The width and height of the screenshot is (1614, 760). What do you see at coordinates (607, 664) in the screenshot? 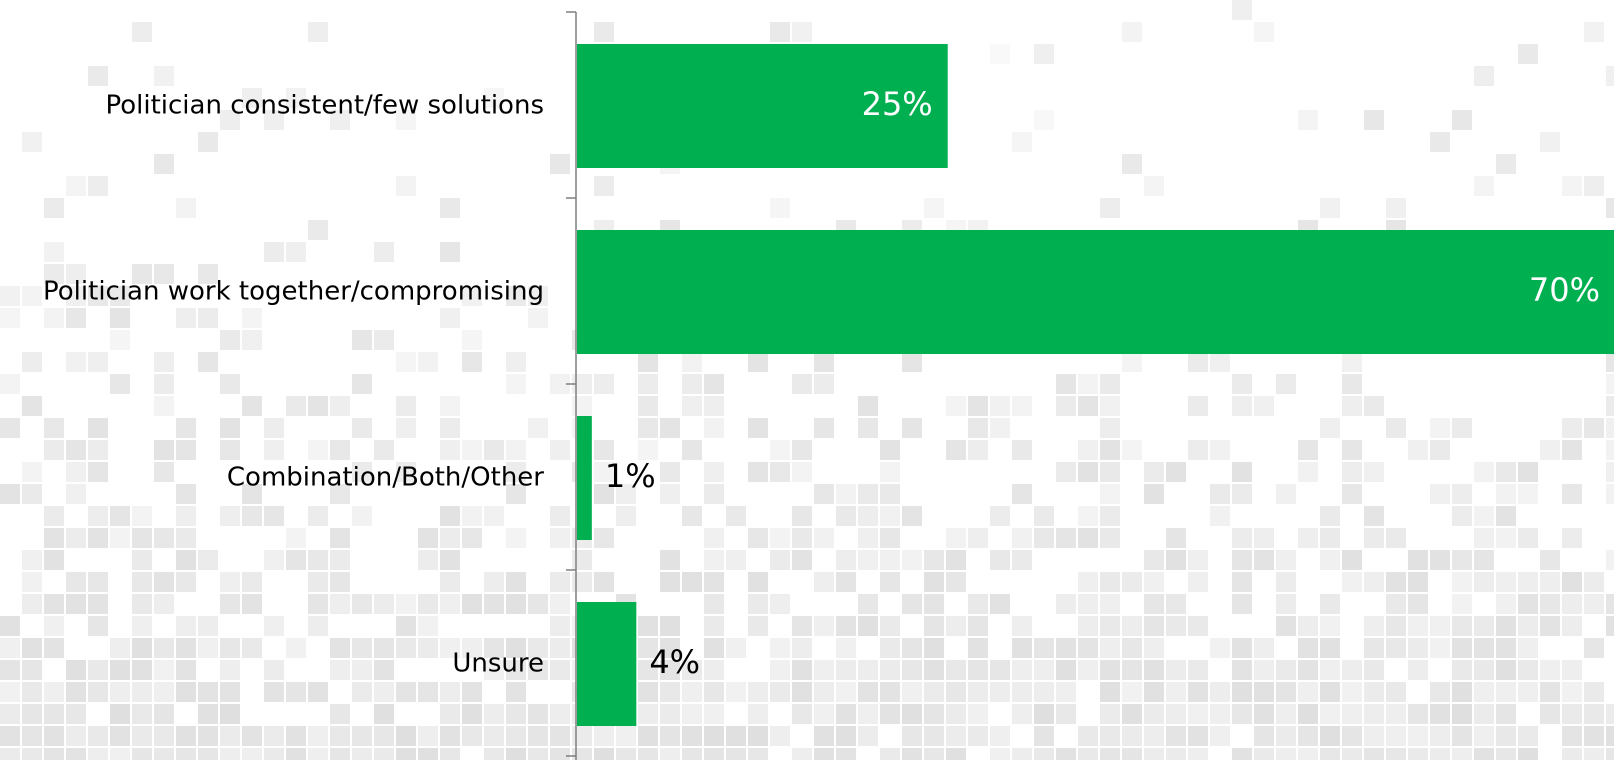
I see `bar` at bounding box center [607, 664].